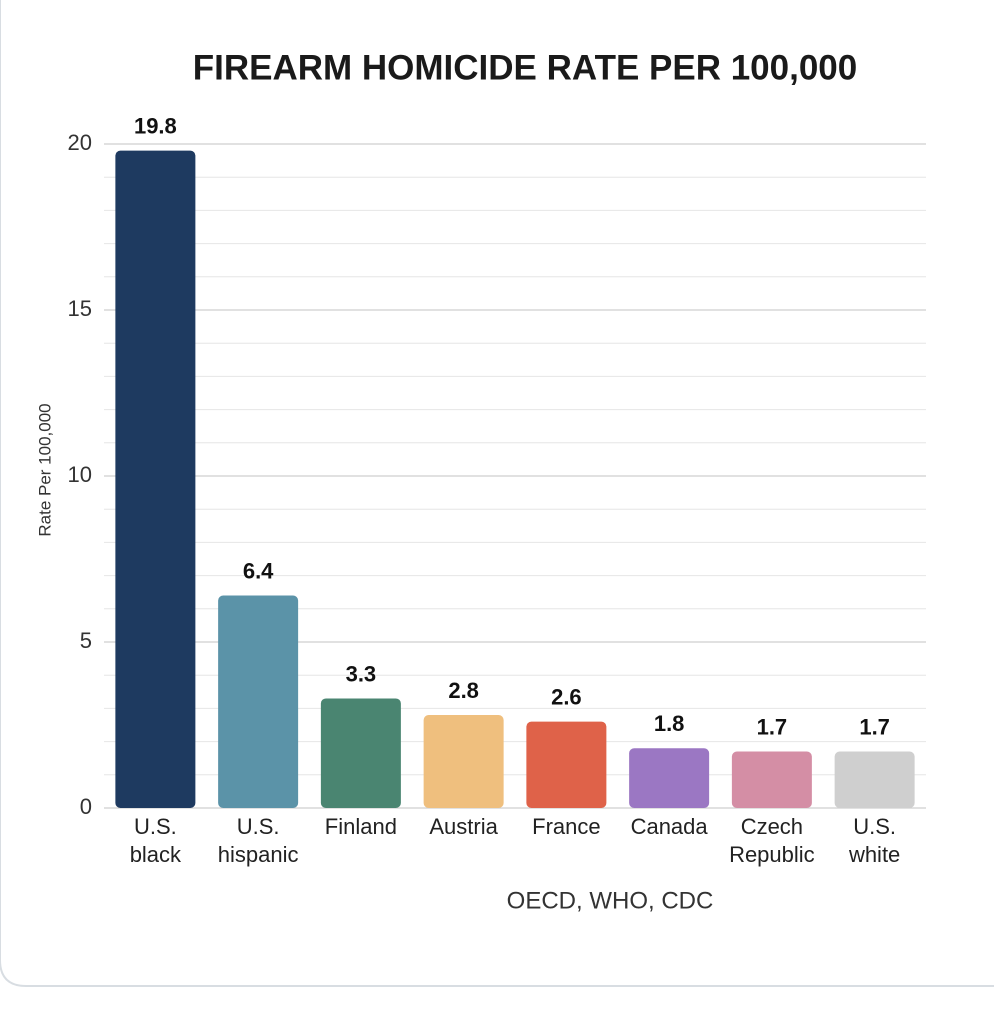  I want to click on x-tick-label: hispanic, so click(258, 854).